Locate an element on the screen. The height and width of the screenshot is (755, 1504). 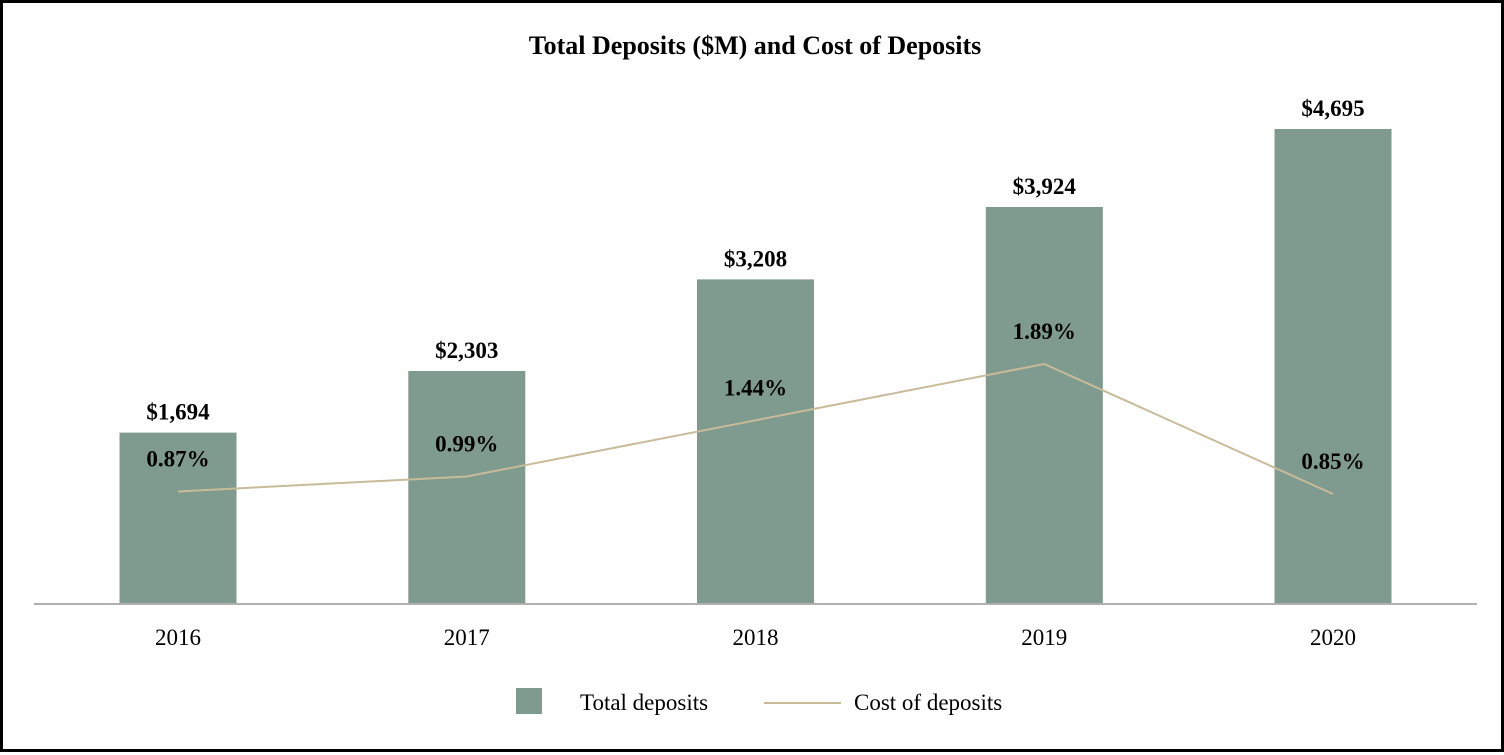
bar-2020 is located at coordinates (1333, 366).